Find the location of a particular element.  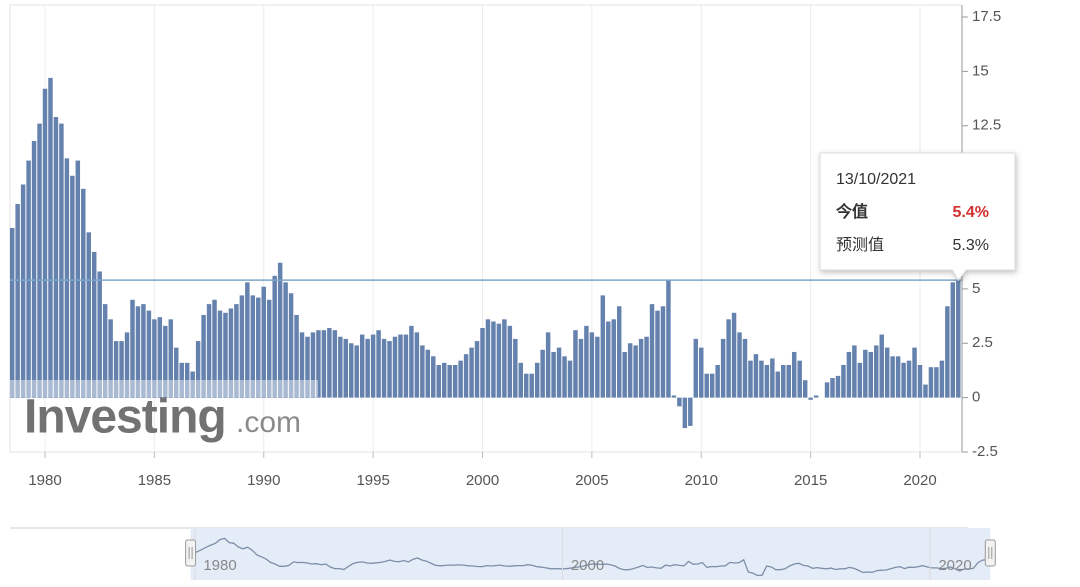

tooltip-forecast: 5.3% is located at coordinates (971, 245).